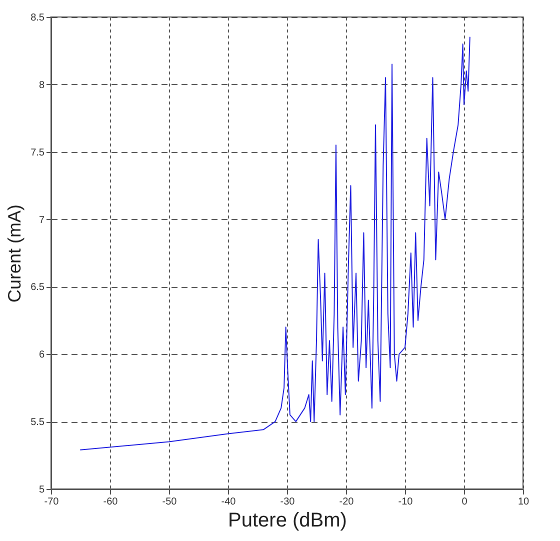  What do you see at coordinates (406, 502) in the screenshot?
I see `x-tick-label: -10` at bounding box center [406, 502].